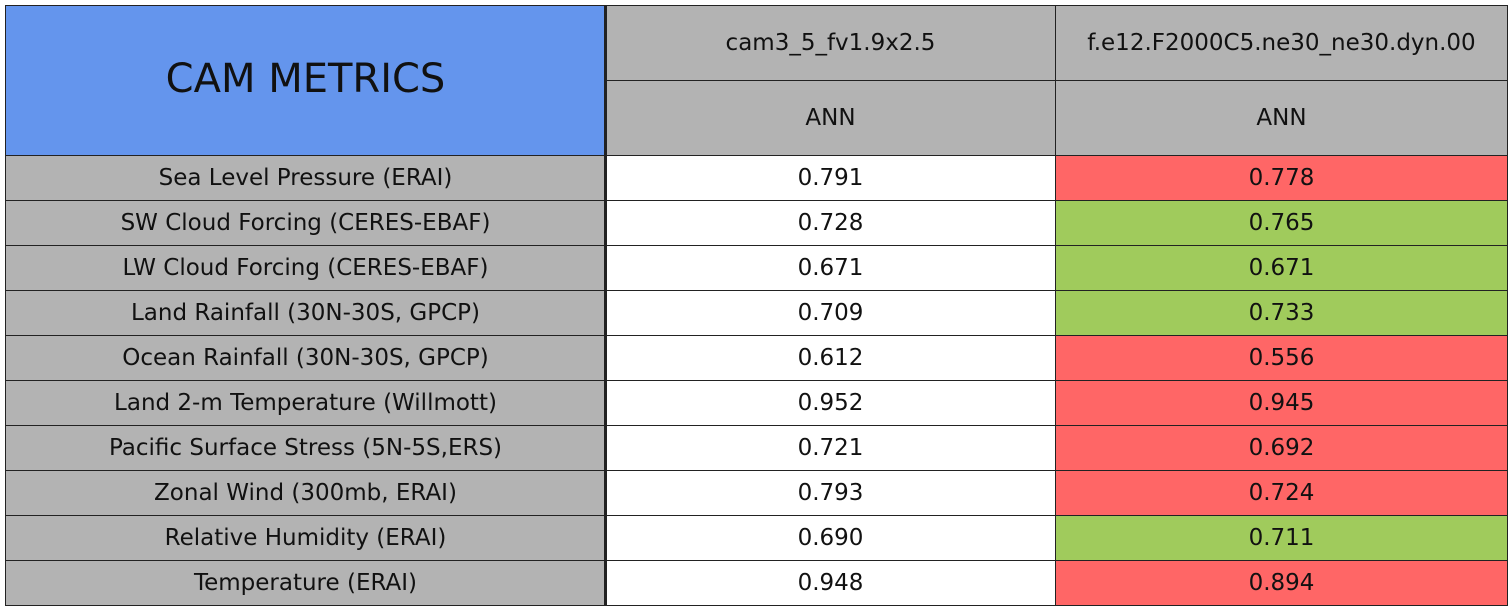 The image size is (1510, 610). What do you see at coordinates (305, 448) in the screenshot?
I see `row-label: Pacific Surface Stress (5N-5S,ERS)` at bounding box center [305, 448].